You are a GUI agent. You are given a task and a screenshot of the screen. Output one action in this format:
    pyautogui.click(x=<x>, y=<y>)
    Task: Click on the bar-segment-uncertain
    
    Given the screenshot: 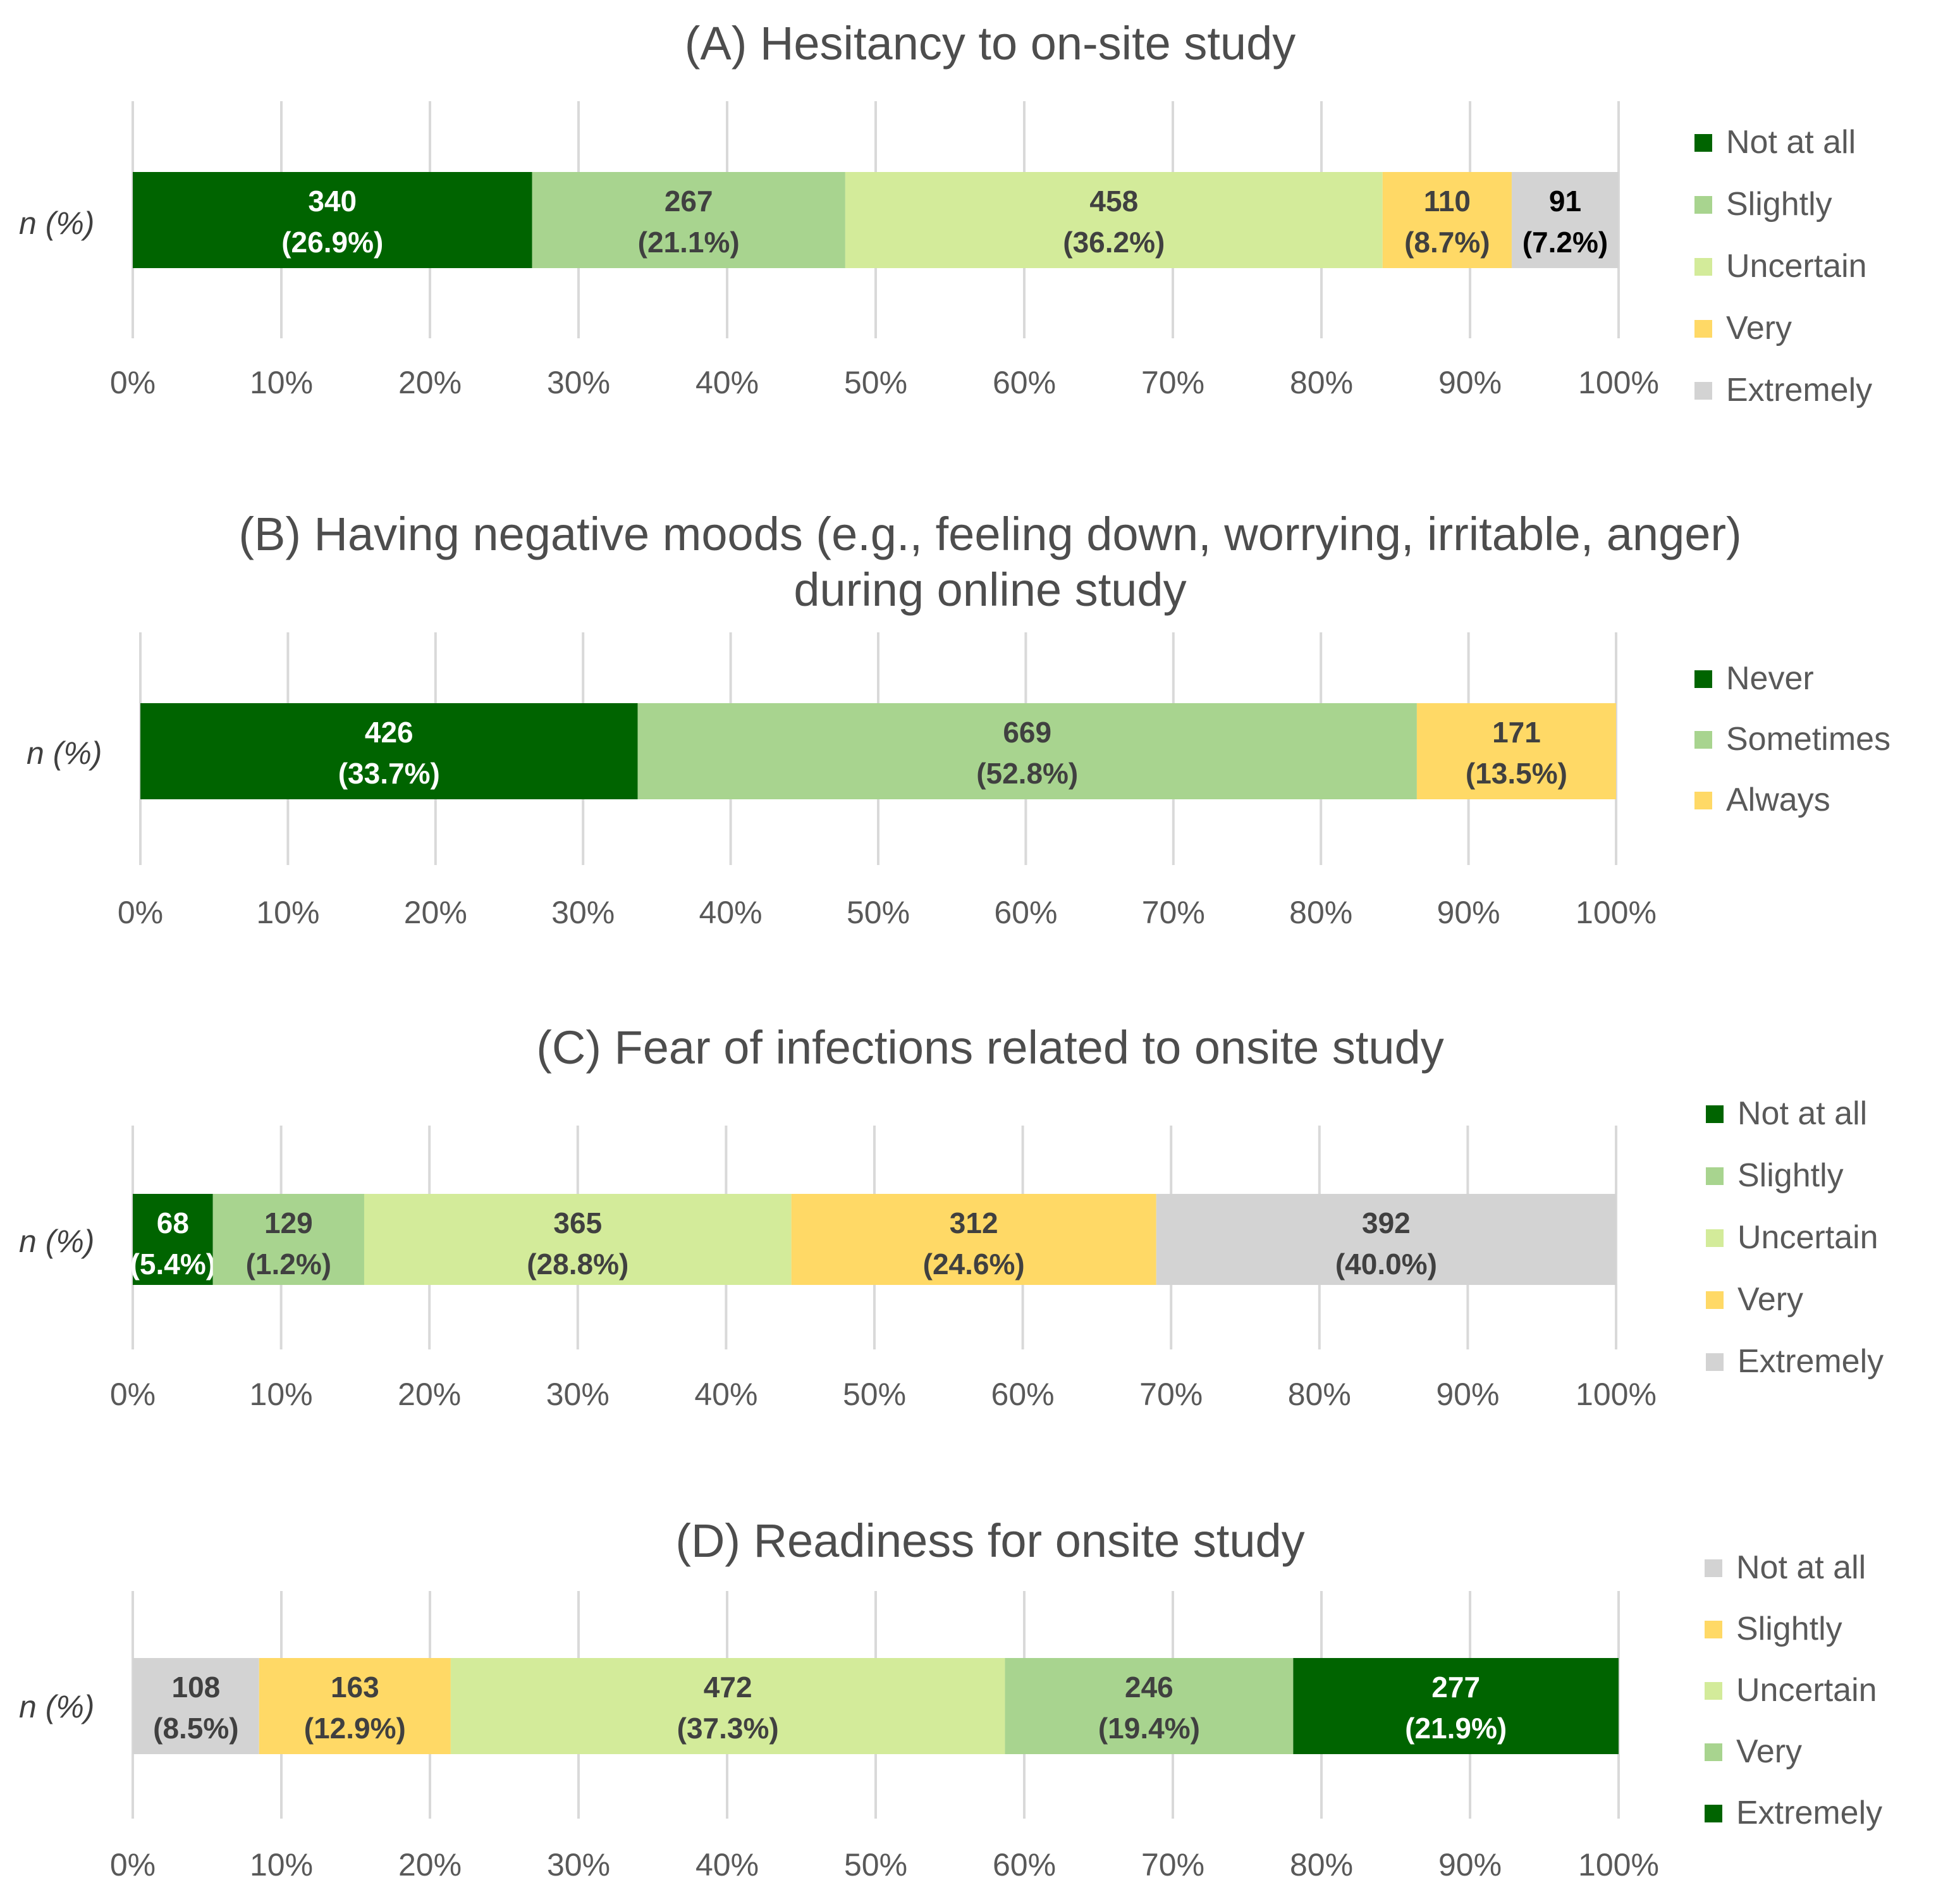 What is the action you would take?
    pyautogui.click(x=727, y=1706)
    